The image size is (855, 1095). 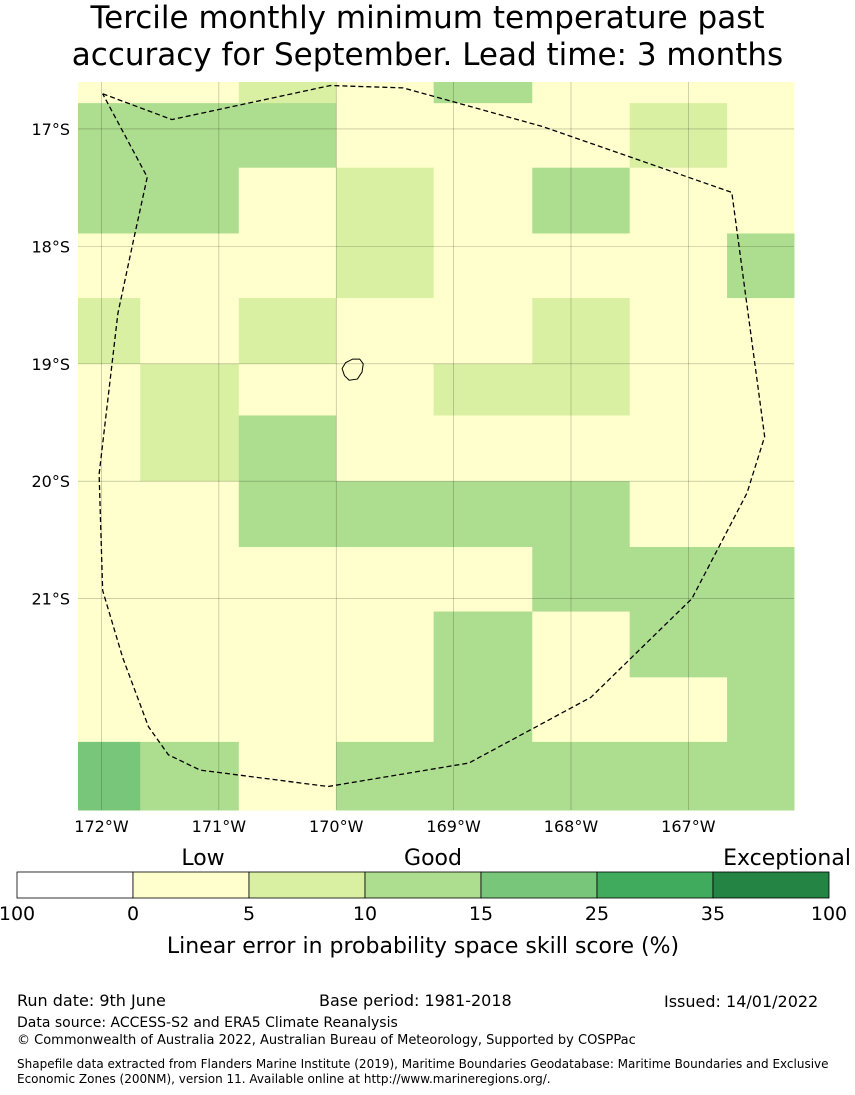 What do you see at coordinates (336, 826) in the screenshot?
I see `longitude-label: 170°W` at bounding box center [336, 826].